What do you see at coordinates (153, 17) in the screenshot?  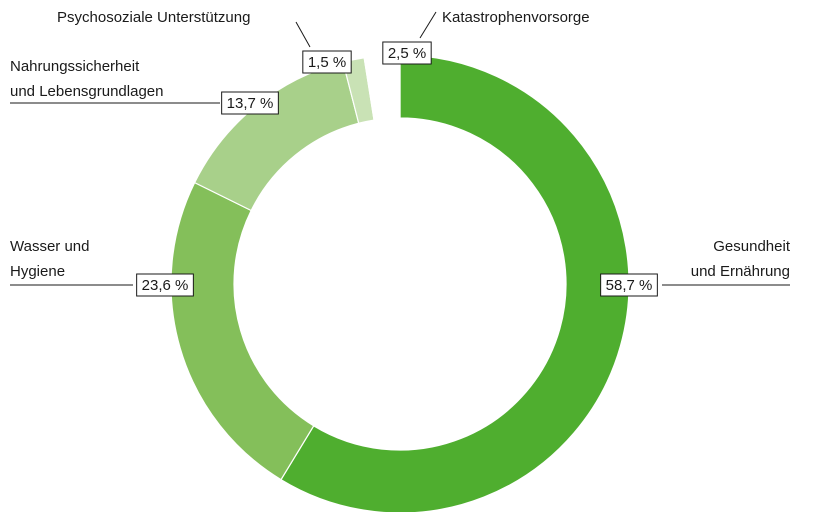 I see `category-label: Psychosoziale Unterstützung` at bounding box center [153, 17].